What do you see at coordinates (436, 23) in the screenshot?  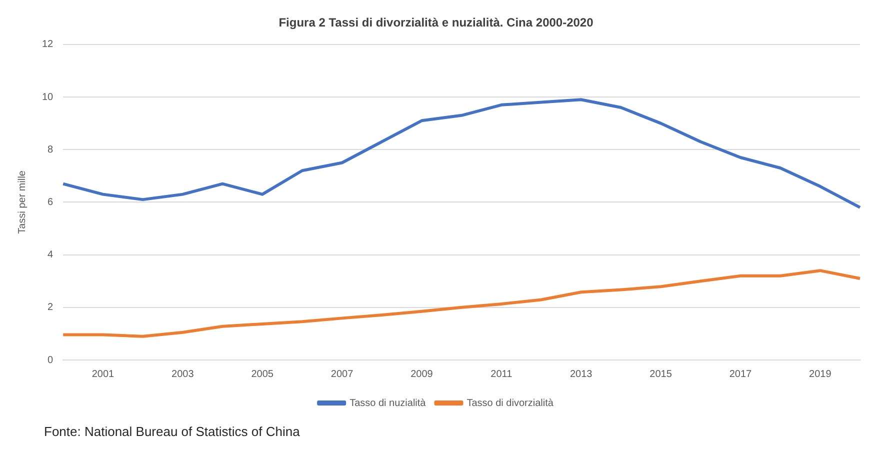 I see `chart-title: Figura 2 Tassi di divorzialità e nuzialità. Cina 2000-2020` at bounding box center [436, 23].